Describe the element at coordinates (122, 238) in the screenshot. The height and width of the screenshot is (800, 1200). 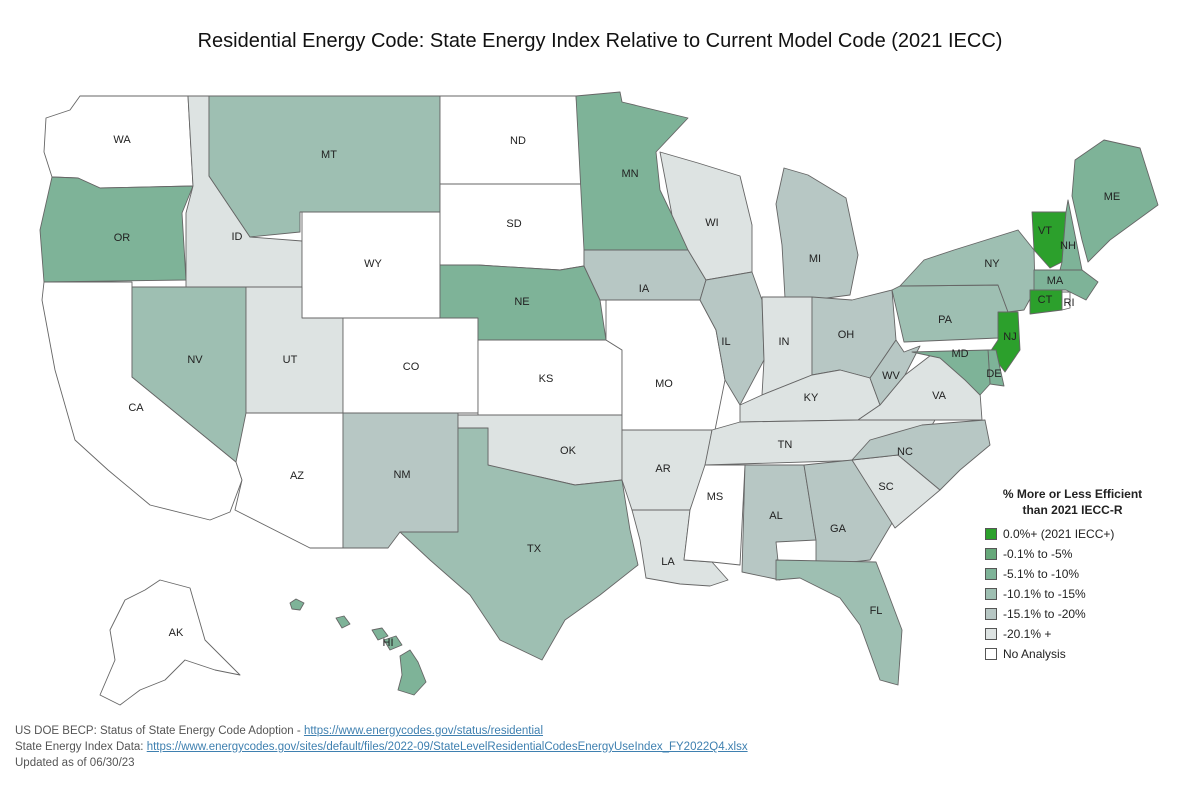
I see `state-label-or: OR` at that location.